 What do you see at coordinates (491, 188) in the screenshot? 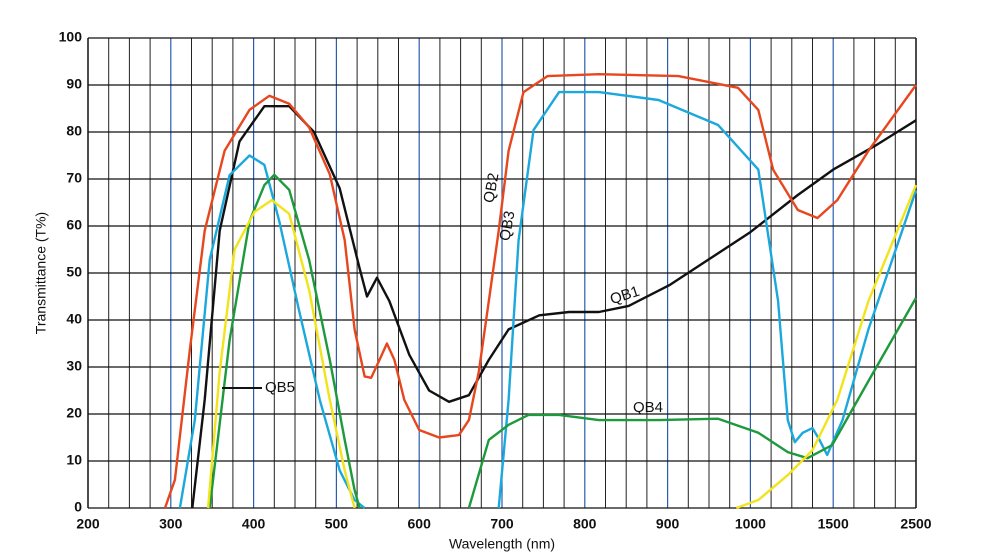
I see `series-label: QB2` at bounding box center [491, 188].